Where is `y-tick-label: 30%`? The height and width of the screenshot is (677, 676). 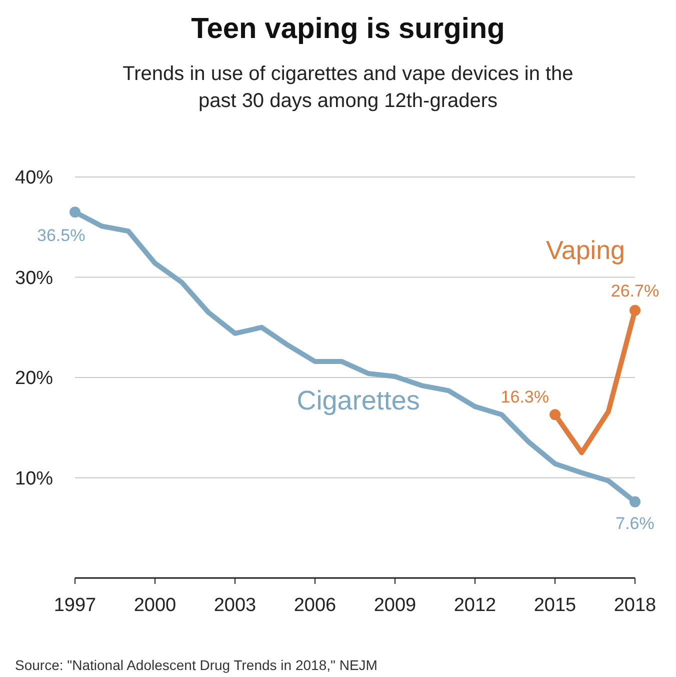 y-tick-label: 30% is located at coordinates (34, 278).